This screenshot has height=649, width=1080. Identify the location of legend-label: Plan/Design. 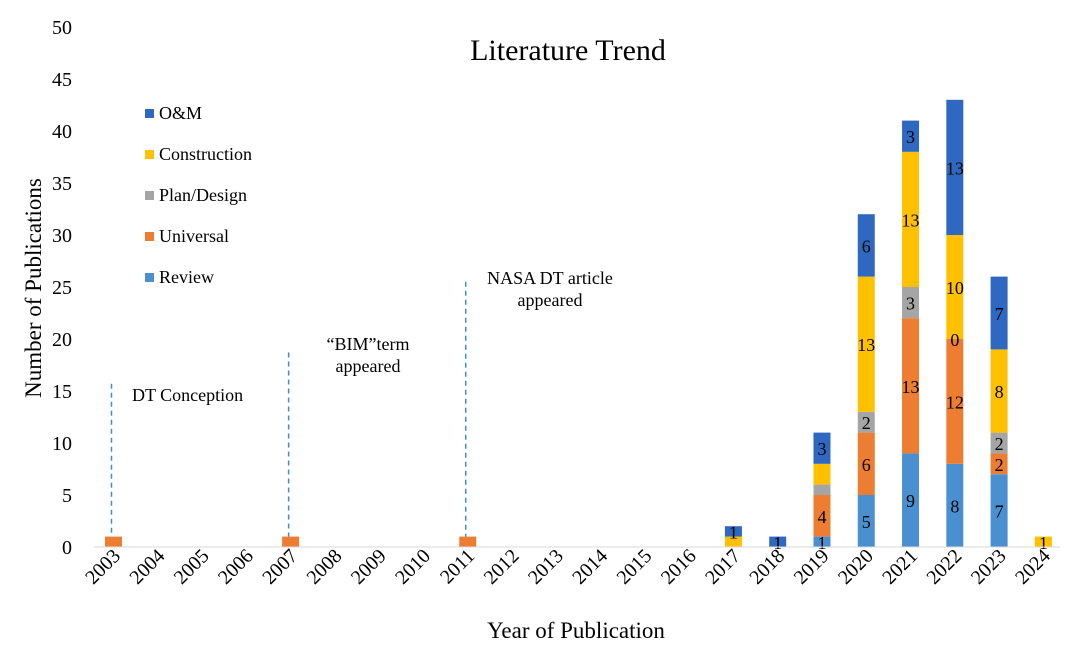
(203, 195).